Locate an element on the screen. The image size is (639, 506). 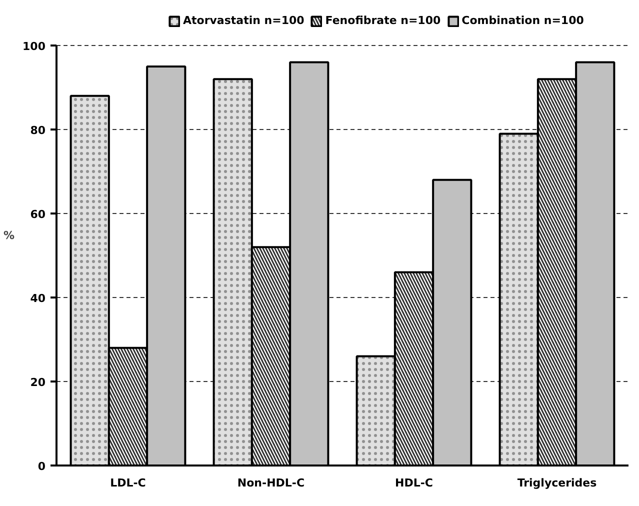
y-axis-title: % is located at coordinates (9, 235).